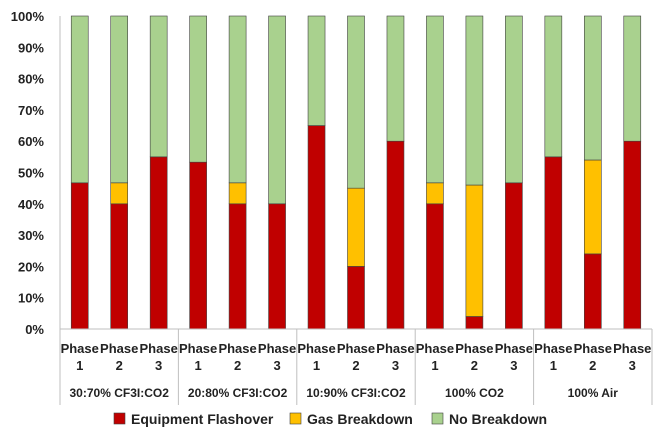 The image size is (655, 432). I want to click on y-tick-label: 60%, so click(31, 141).